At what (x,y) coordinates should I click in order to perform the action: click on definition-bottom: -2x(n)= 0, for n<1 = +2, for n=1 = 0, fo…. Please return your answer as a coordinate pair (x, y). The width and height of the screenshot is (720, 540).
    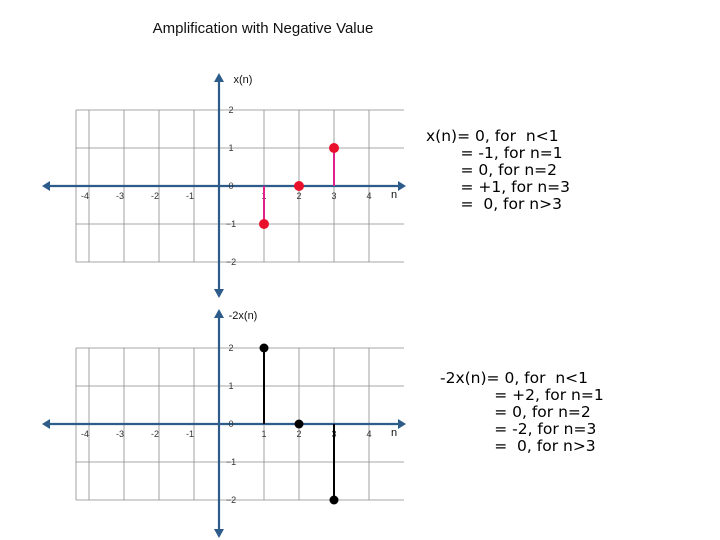
    Looking at the image, I should click on (522, 412).